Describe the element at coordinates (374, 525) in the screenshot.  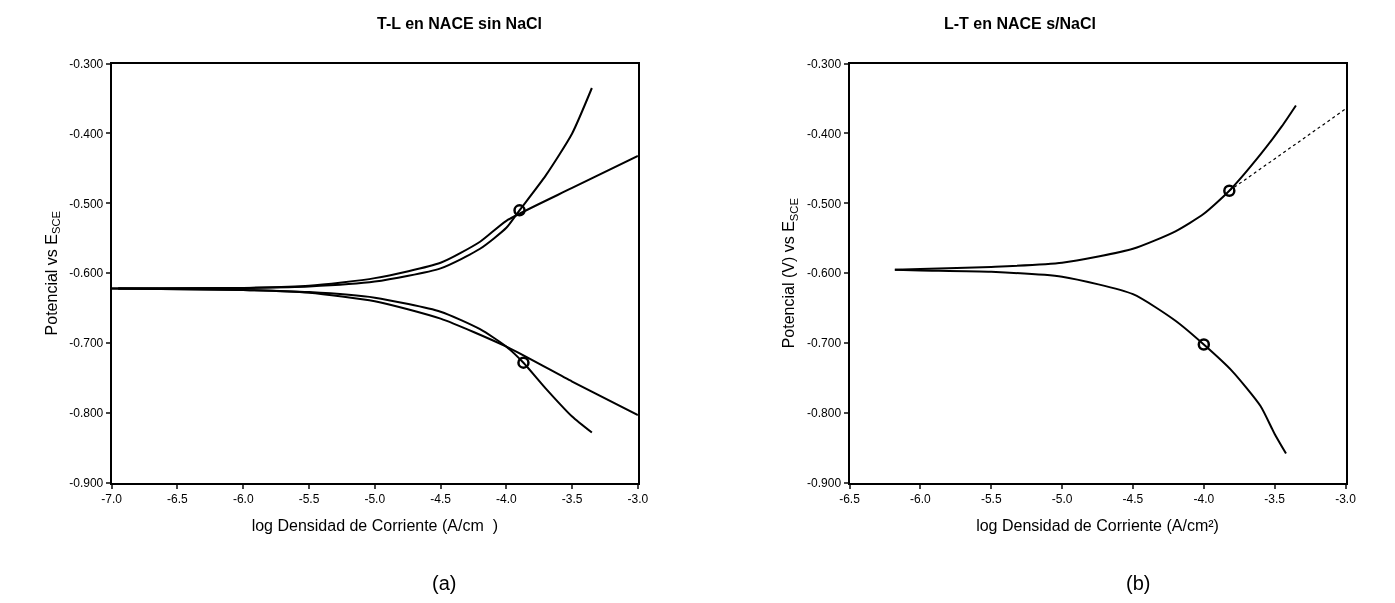
I see `x-axis-title: log Densidad de Corriente (A/cm )` at that location.